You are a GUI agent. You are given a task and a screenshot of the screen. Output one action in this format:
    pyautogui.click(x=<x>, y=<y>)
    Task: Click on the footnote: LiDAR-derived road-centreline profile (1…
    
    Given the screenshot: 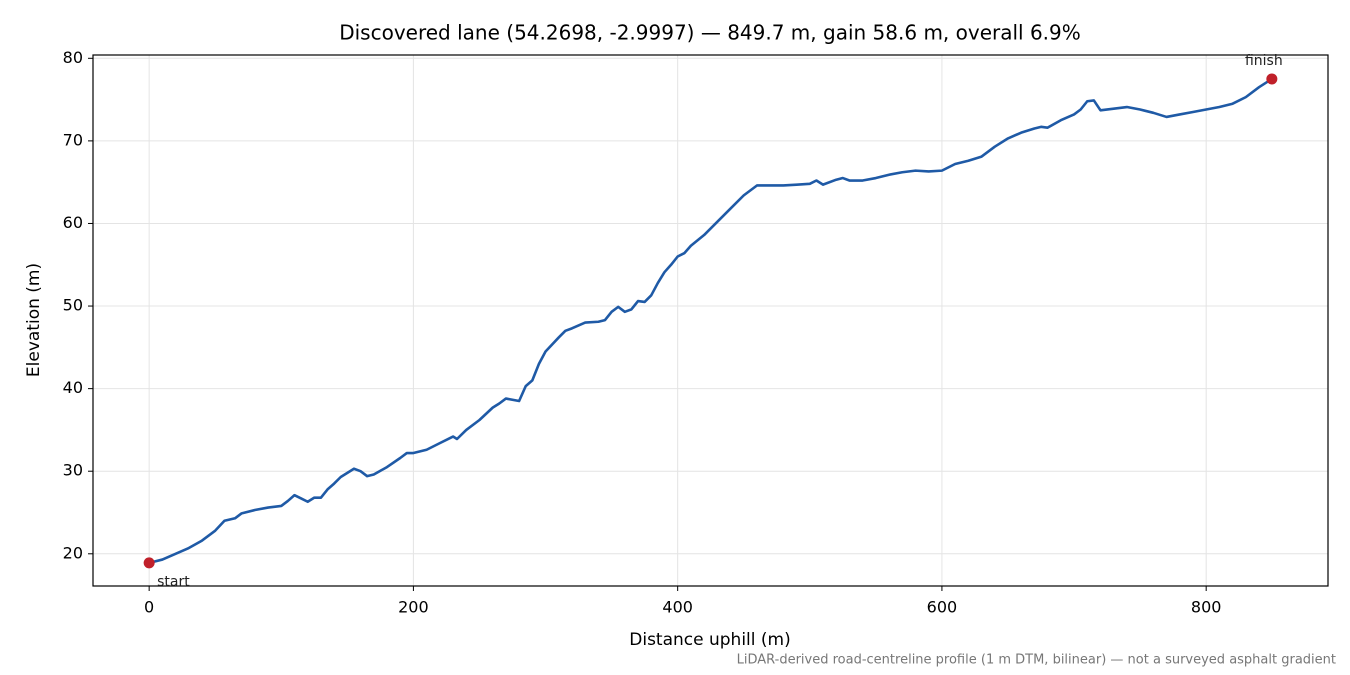 What is the action you would take?
    pyautogui.click(x=1036, y=660)
    